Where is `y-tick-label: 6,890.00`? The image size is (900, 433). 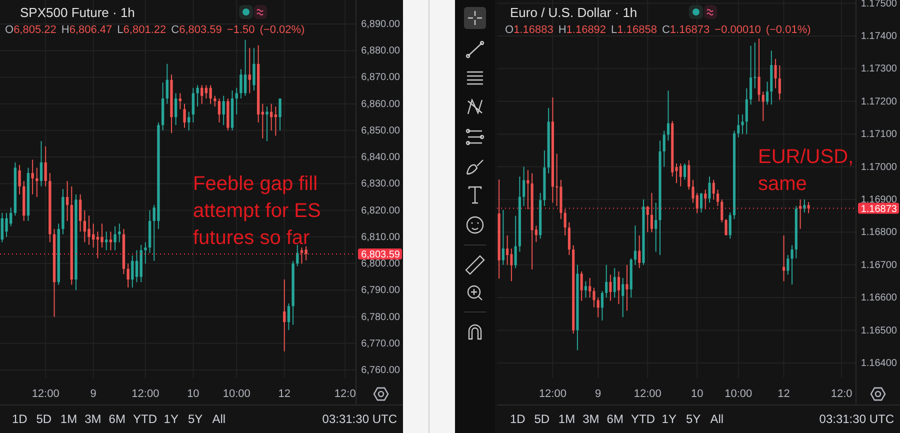 y-tick-label: 6,890.00 is located at coordinates (380, 24).